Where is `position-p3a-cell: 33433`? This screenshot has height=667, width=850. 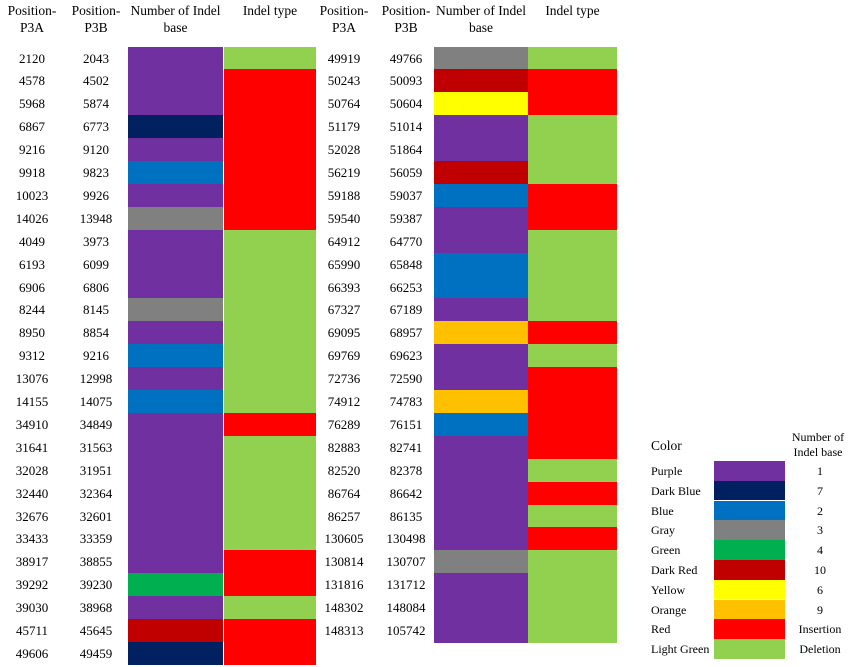
position-p3a-cell: 33433 is located at coordinates (32, 539).